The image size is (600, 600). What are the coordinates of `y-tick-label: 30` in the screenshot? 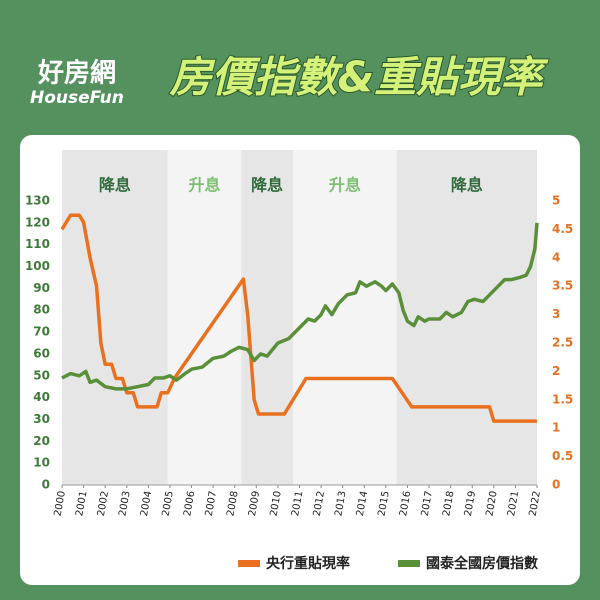 It's located at (41, 419).